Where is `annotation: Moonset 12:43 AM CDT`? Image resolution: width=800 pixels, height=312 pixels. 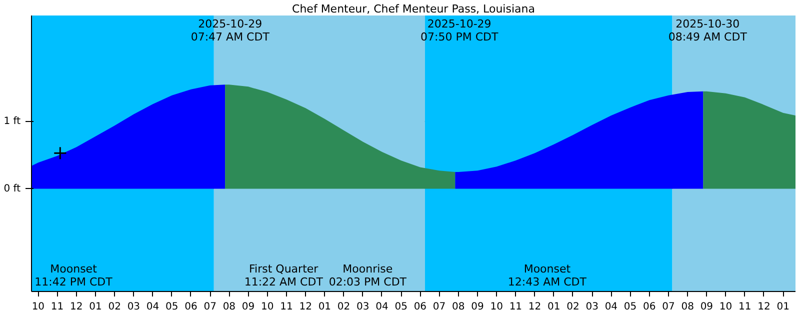
annotation: Moonset 12:43 AM CDT is located at coordinates (547, 275).